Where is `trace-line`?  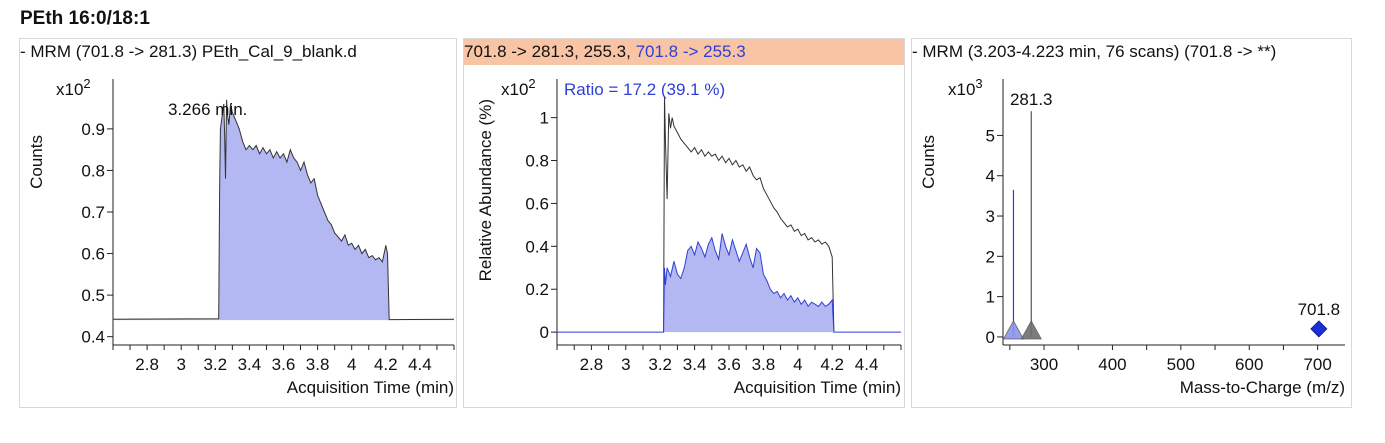
trace-line is located at coordinates (283, 210).